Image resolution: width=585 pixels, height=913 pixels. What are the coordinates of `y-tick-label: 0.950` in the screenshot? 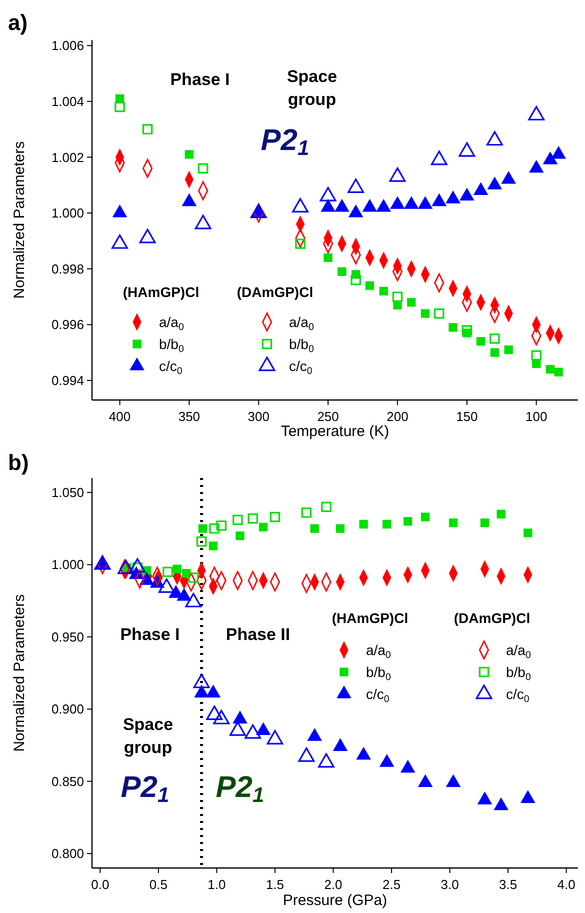 It's located at (67, 636).